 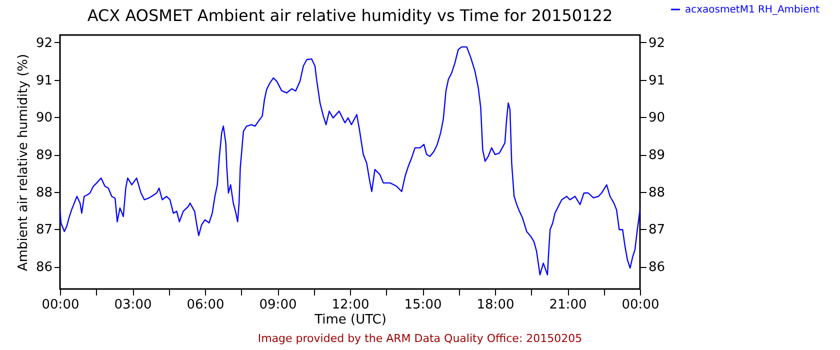 I want to click on y-tick-label: 92, so click(x=44, y=43).